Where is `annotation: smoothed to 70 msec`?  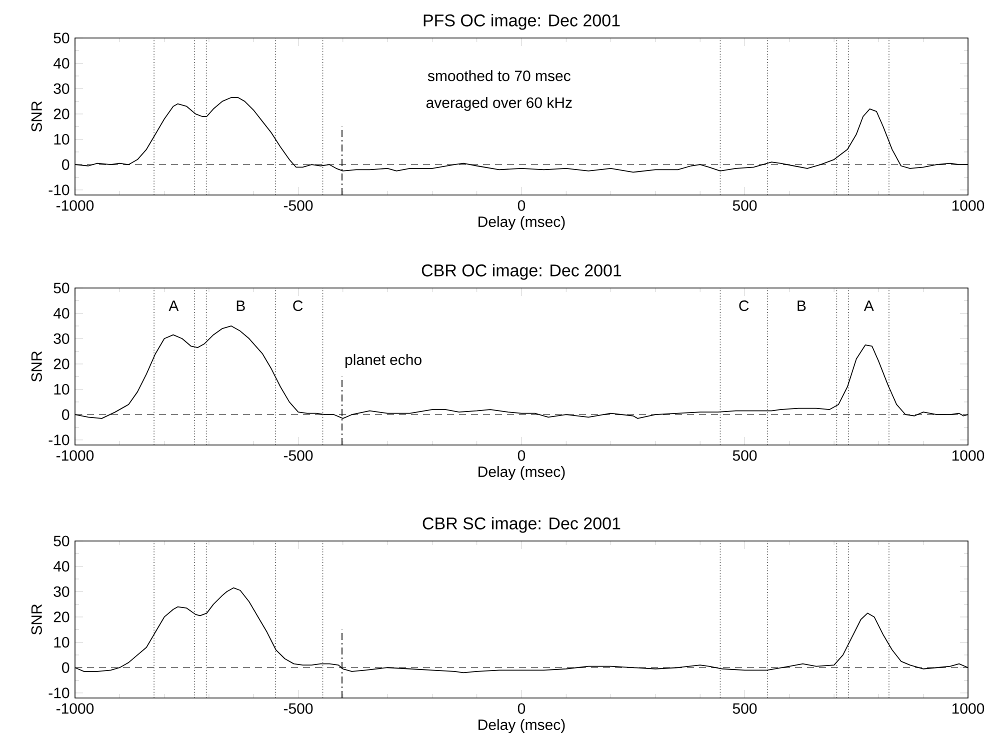
annotation: smoothed to 70 msec is located at coordinates (499, 76).